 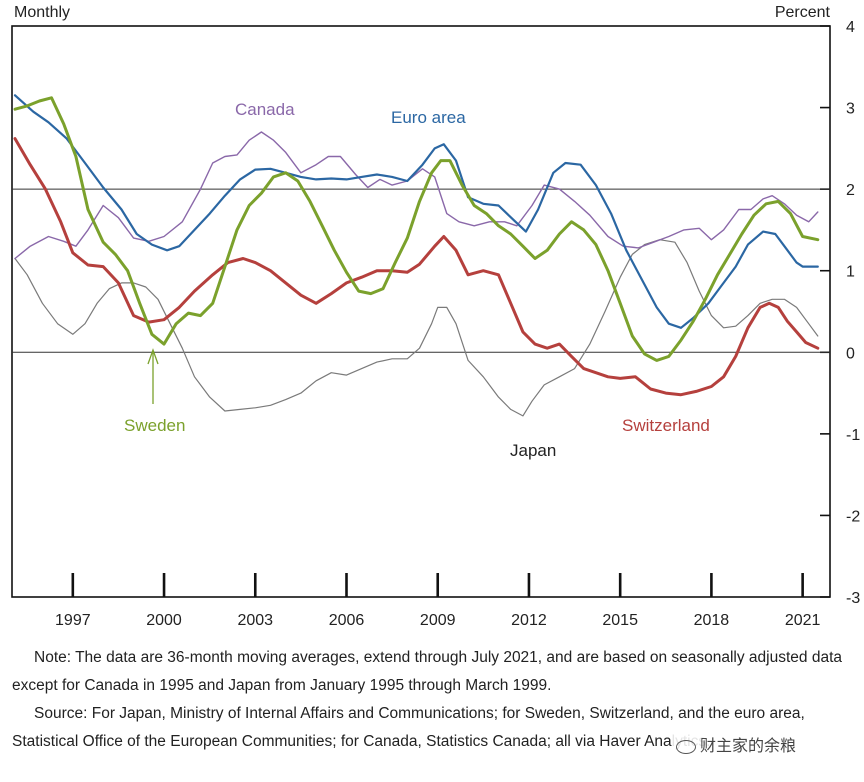 I want to click on y-tick-label: -3, so click(x=853, y=598).